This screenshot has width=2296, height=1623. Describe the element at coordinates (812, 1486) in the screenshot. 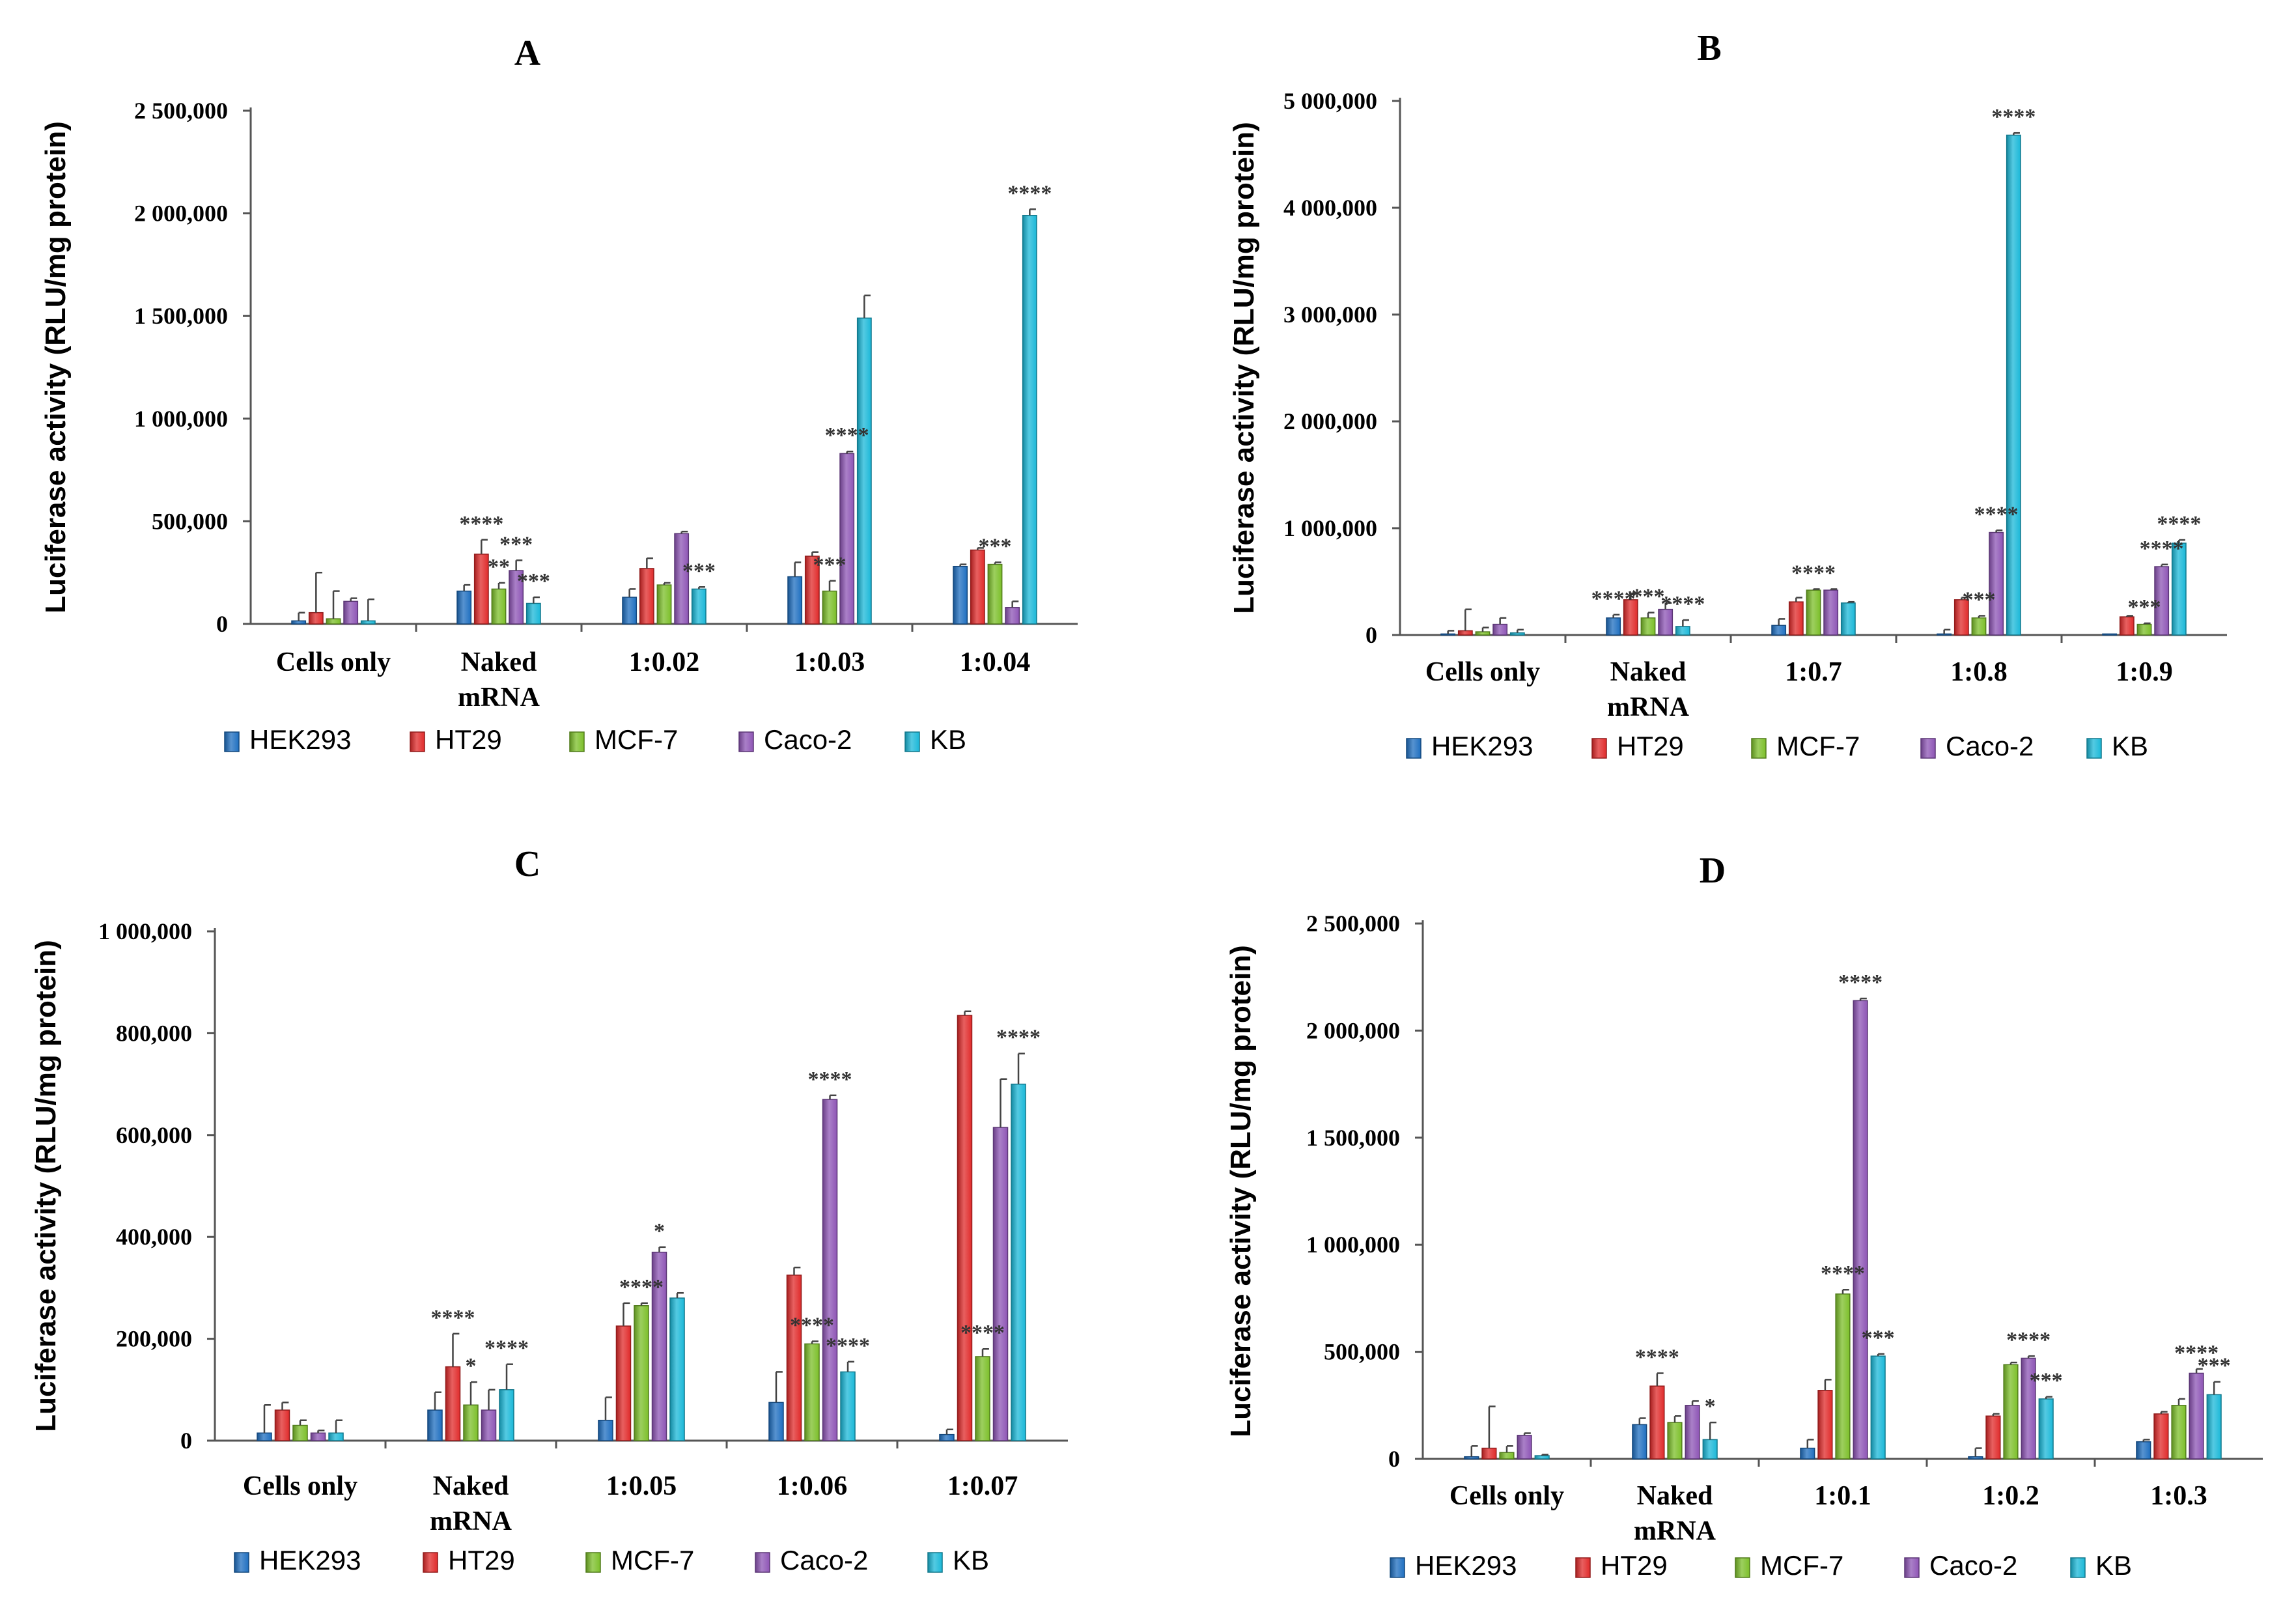

I see `x-tick-label-line: 1:0.06` at that location.